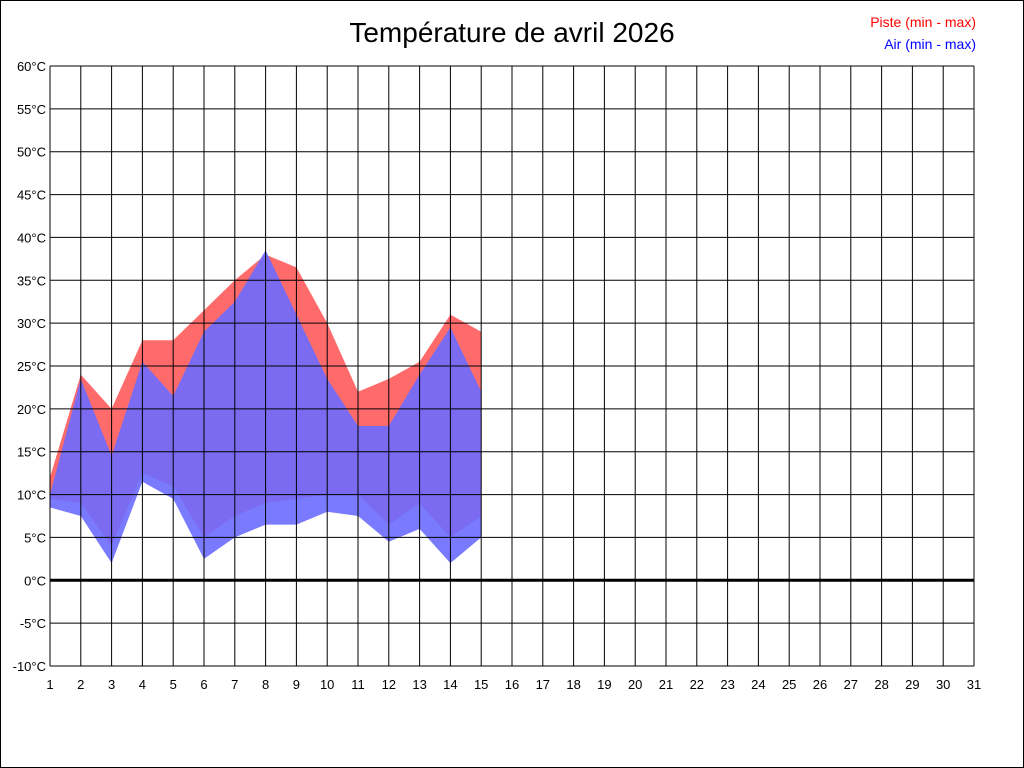  What do you see at coordinates (327, 684) in the screenshot?
I see `x-tick-label: 10` at bounding box center [327, 684].